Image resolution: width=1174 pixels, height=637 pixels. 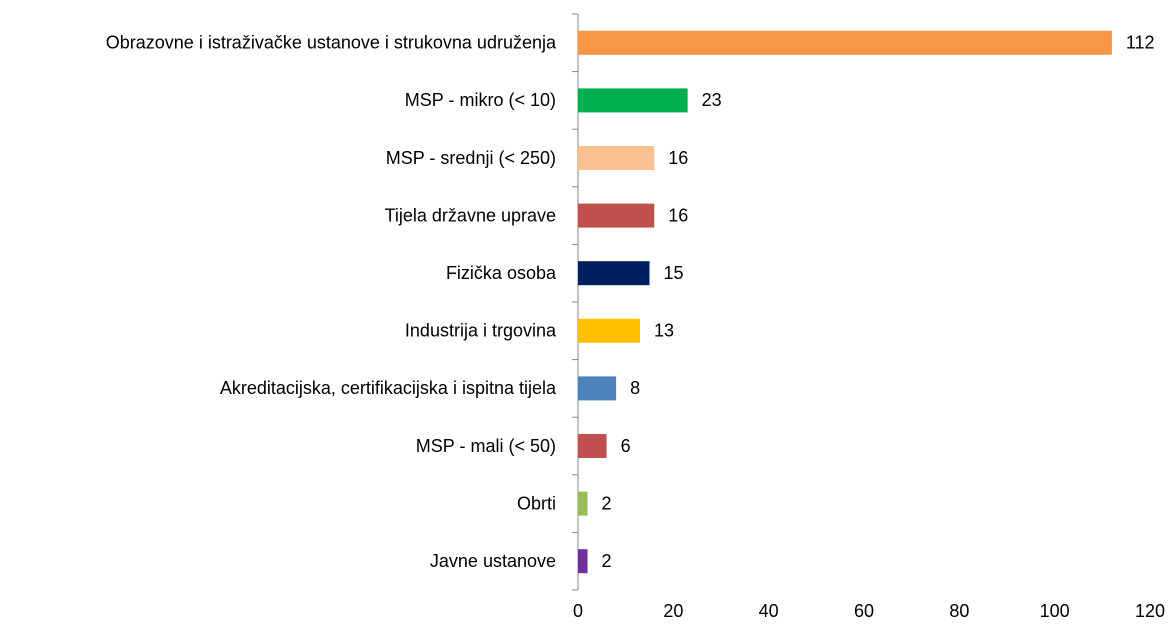 I want to click on data-label: 112, so click(x=1140, y=43).